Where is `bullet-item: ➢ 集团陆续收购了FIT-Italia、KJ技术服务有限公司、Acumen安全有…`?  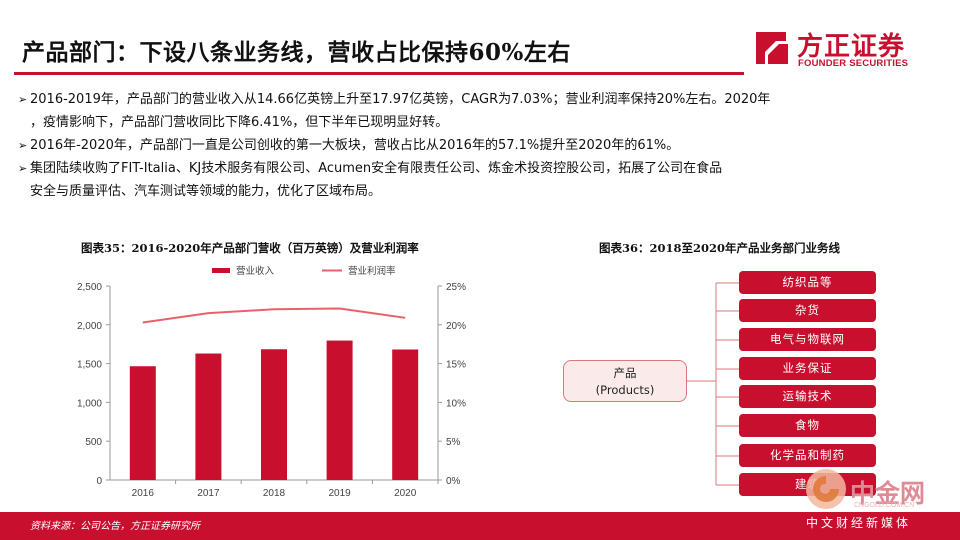 bullet-item: ➢ 集团陆续收购了FIT-Italia、KJ技术服务有限公司、Acumen安全有… is located at coordinates (468, 168).